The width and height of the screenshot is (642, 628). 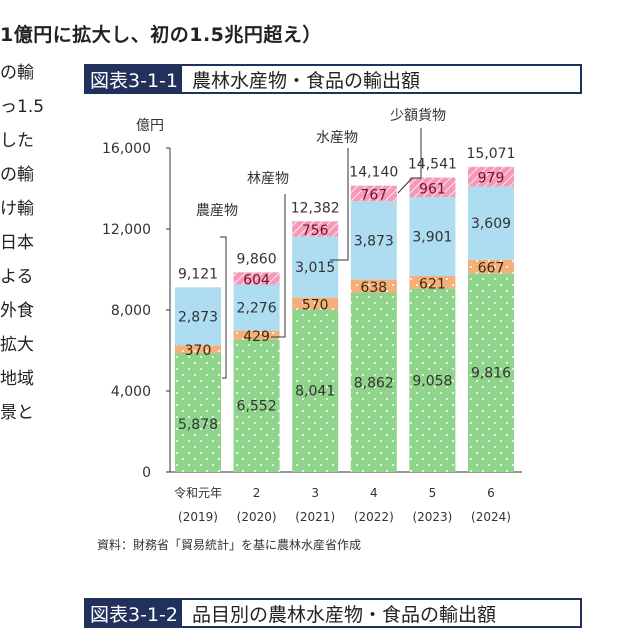 What do you see at coordinates (432, 165) in the screenshot?
I see `data-label-total: 14,541` at bounding box center [432, 165].